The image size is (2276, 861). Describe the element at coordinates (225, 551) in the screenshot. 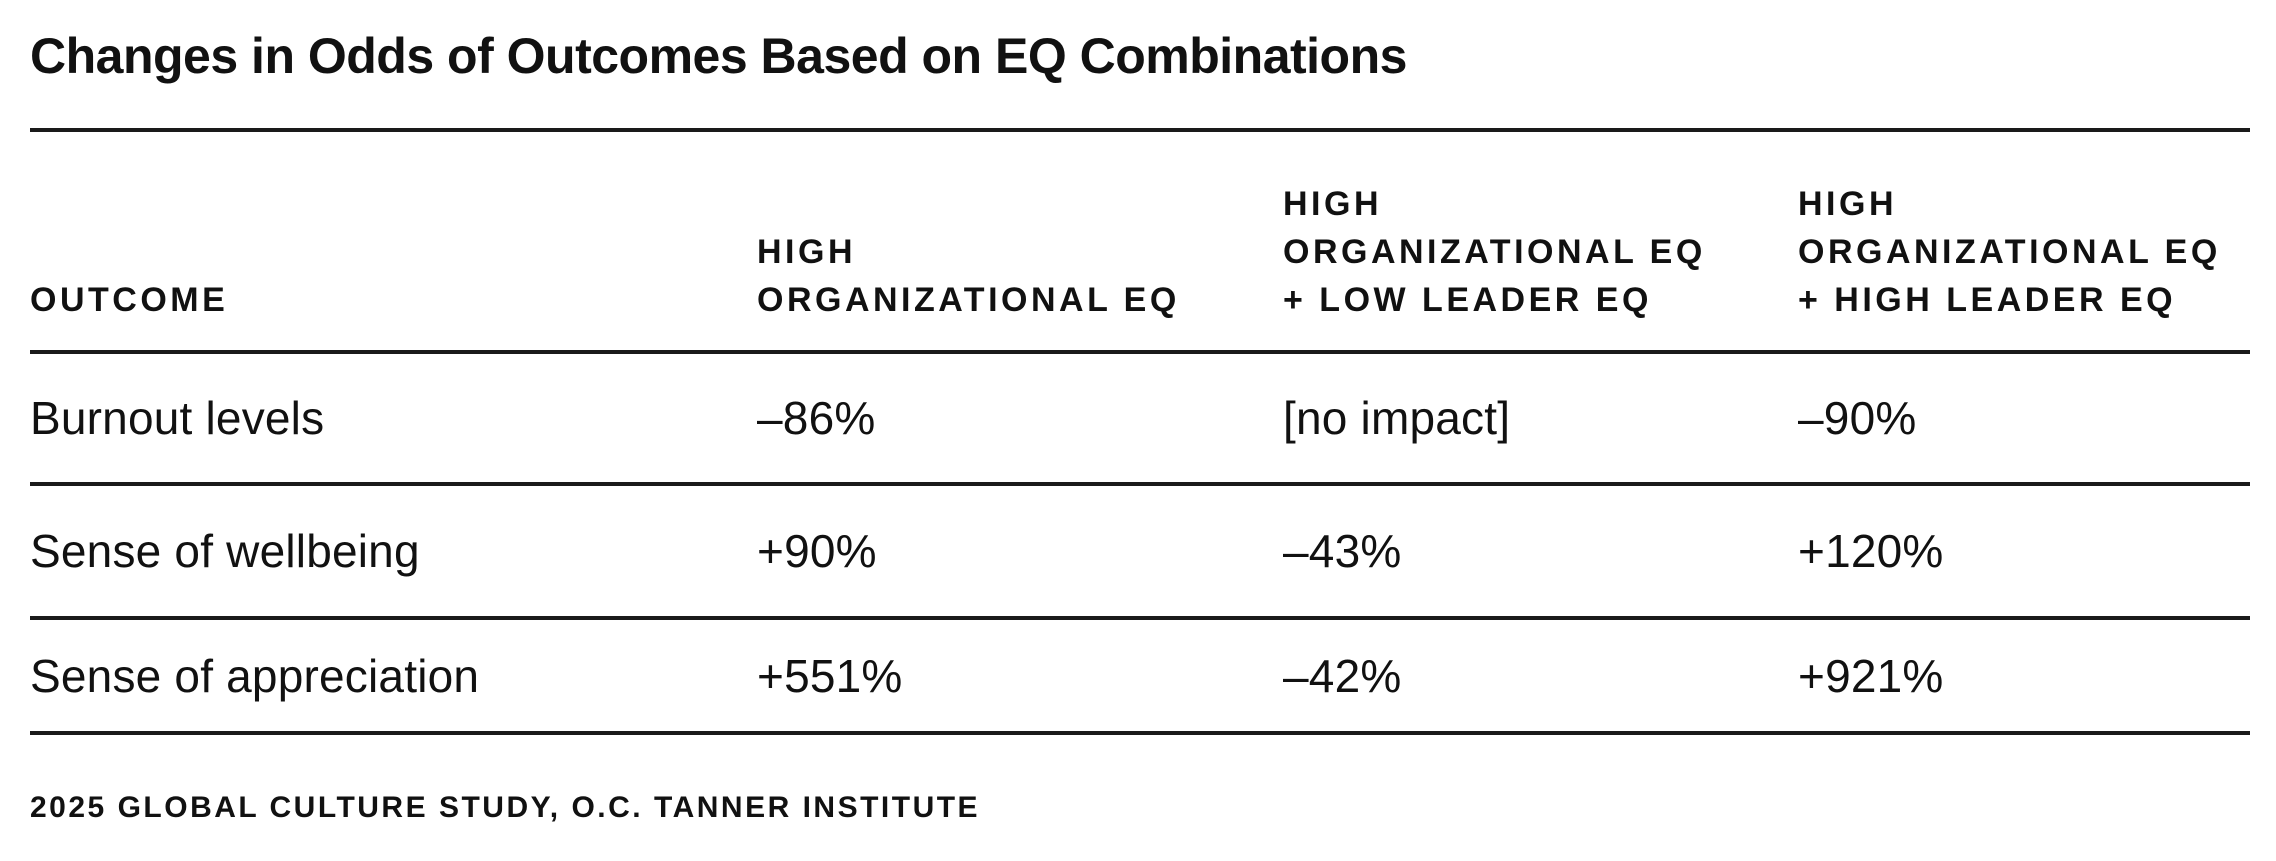

I see `outcome-label: Sense of wellbeing` at that location.